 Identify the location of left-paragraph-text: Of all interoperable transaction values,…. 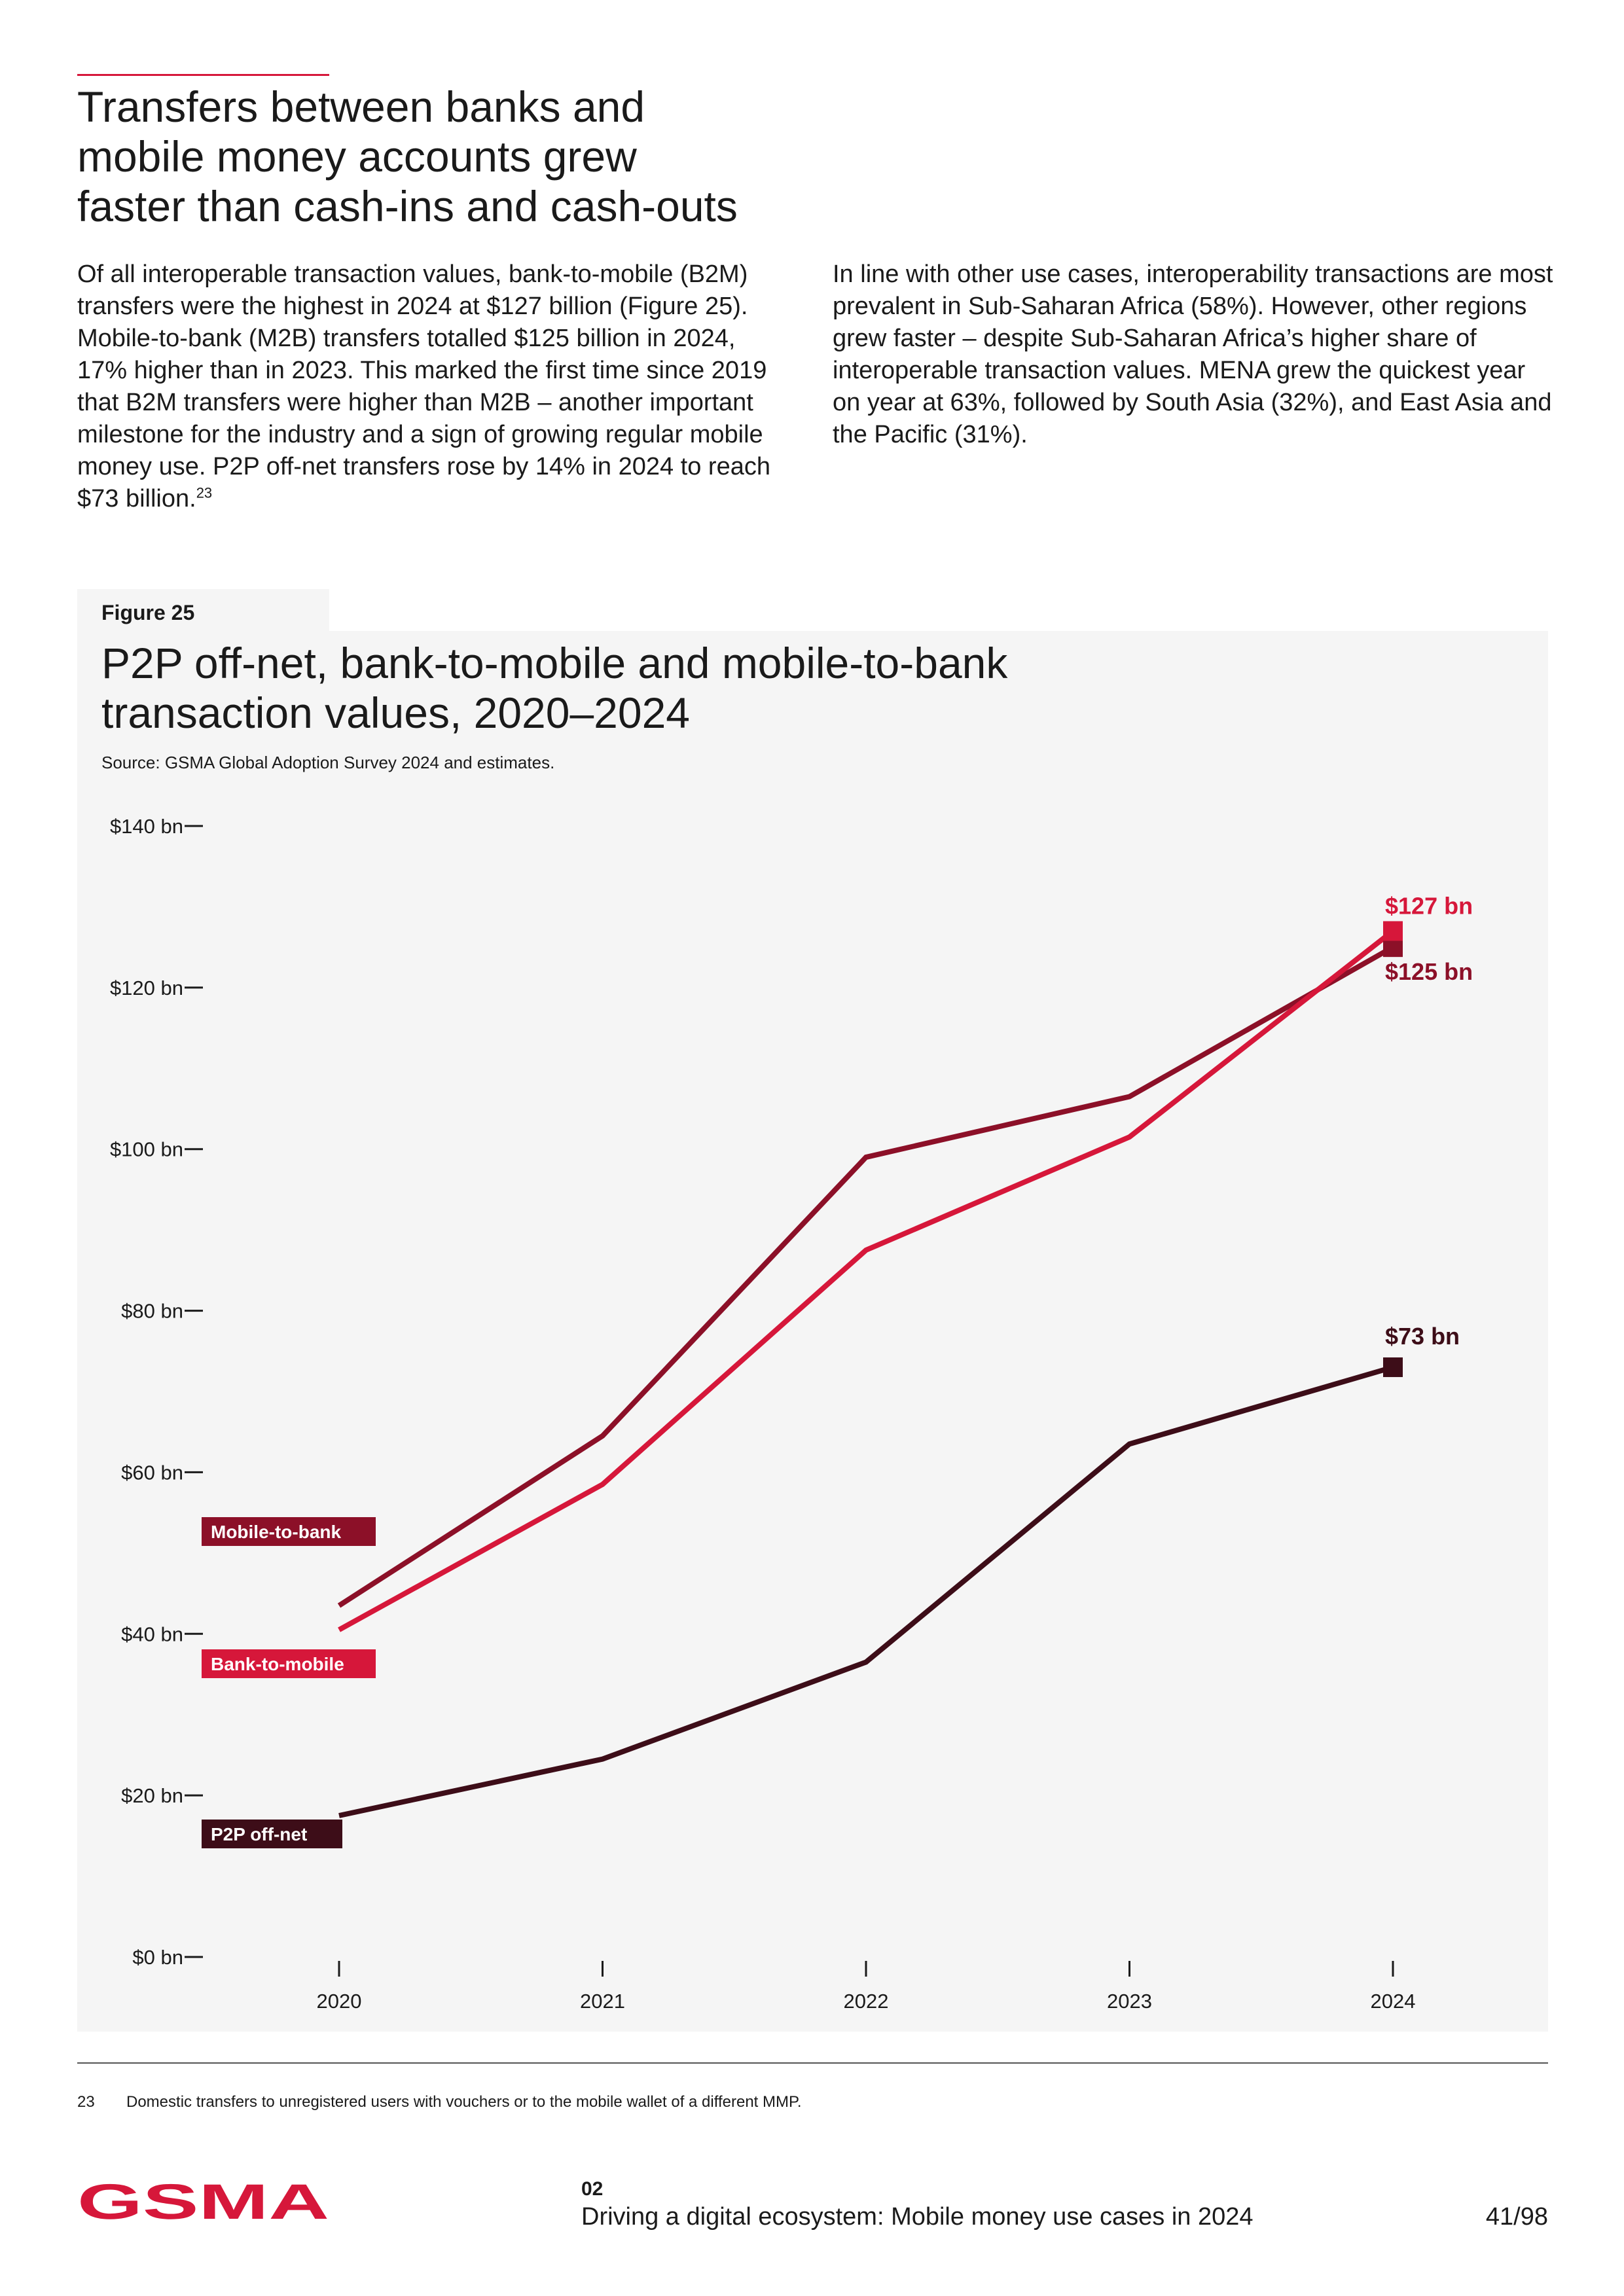
(423, 386).